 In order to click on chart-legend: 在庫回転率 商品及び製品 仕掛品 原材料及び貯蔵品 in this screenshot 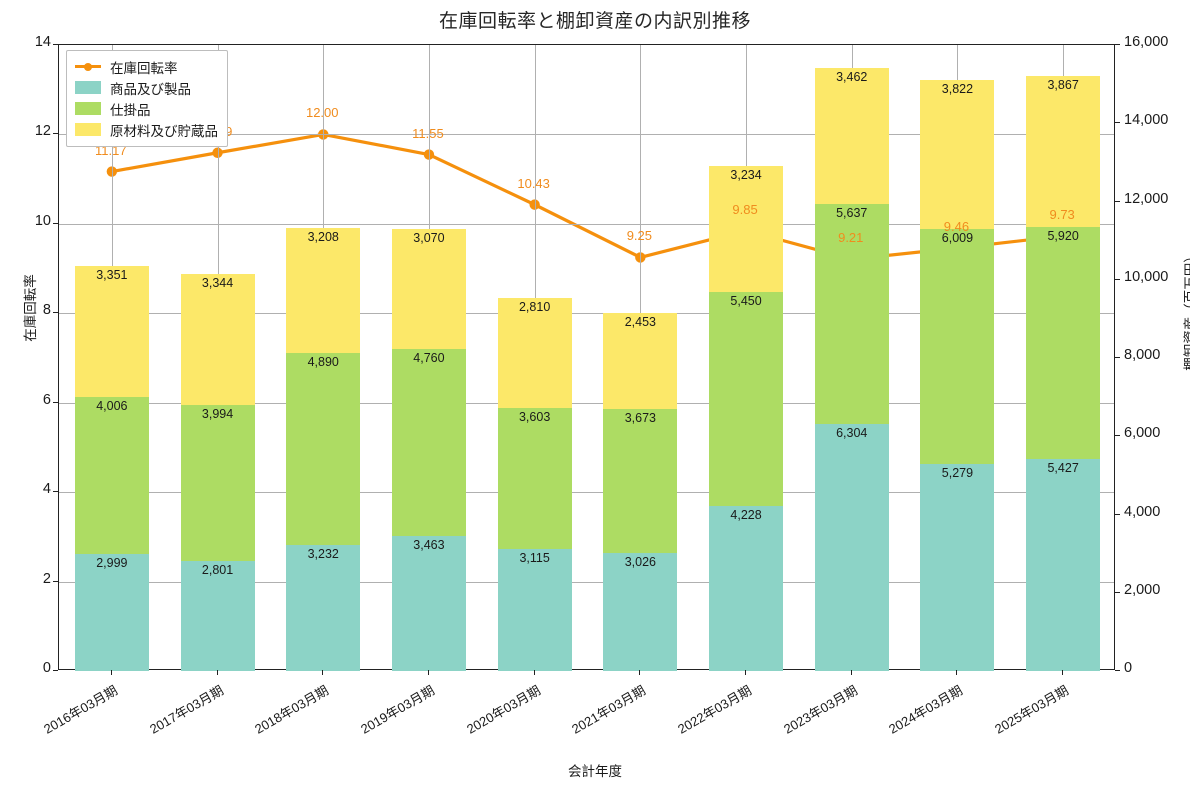, I will do `click(147, 98)`.